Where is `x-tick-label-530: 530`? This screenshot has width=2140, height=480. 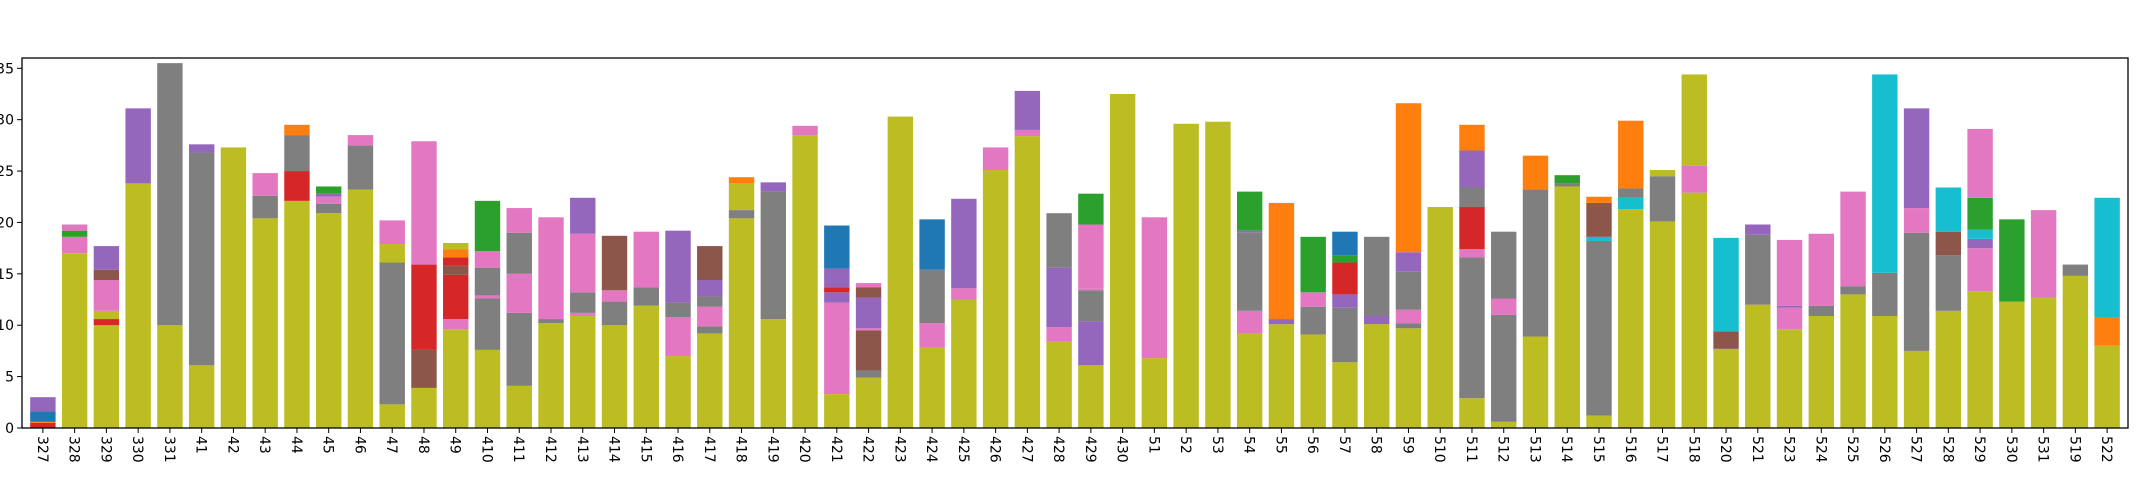 x-tick-label-530: 530 is located at coordinates (2011, 449).